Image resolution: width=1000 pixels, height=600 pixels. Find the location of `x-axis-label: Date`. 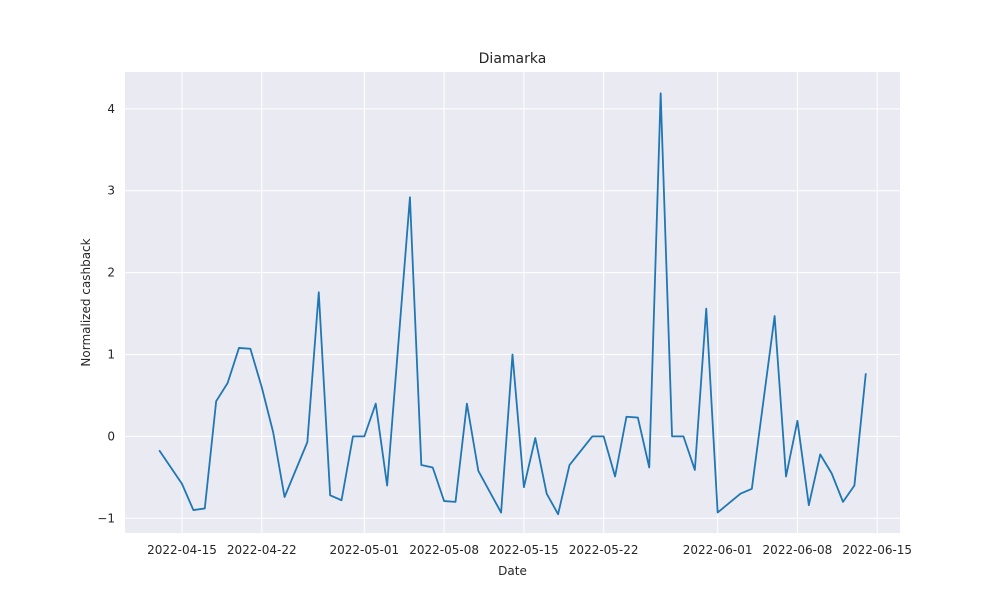

x-axis-label: Date is located at coordinates (512, 571).